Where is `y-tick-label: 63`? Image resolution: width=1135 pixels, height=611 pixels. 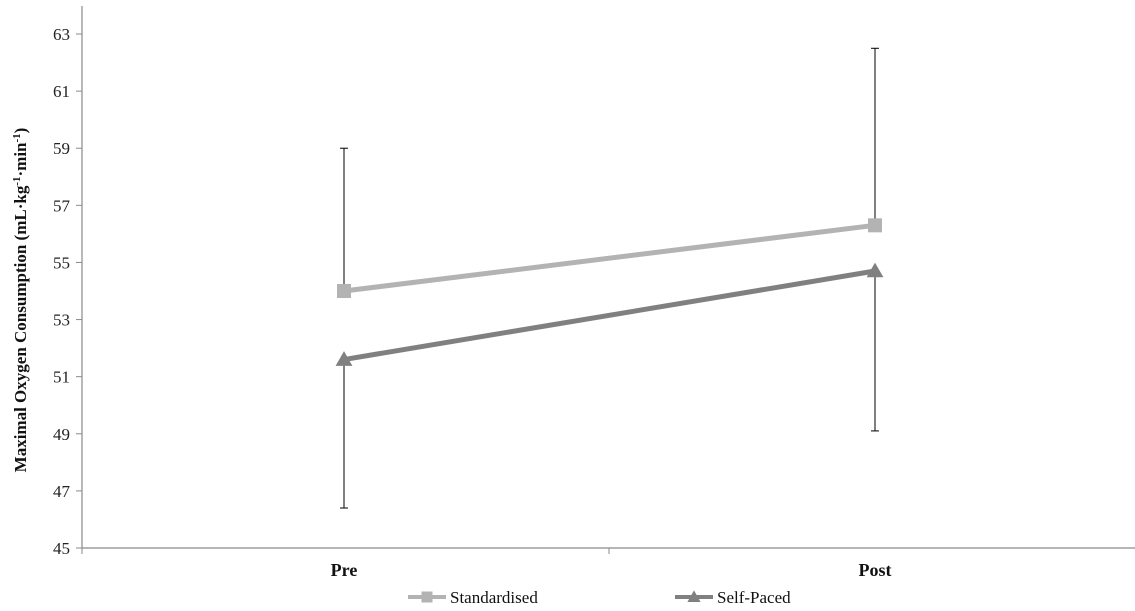
y-tick-label: 63 is located at coordinates (61, 34).